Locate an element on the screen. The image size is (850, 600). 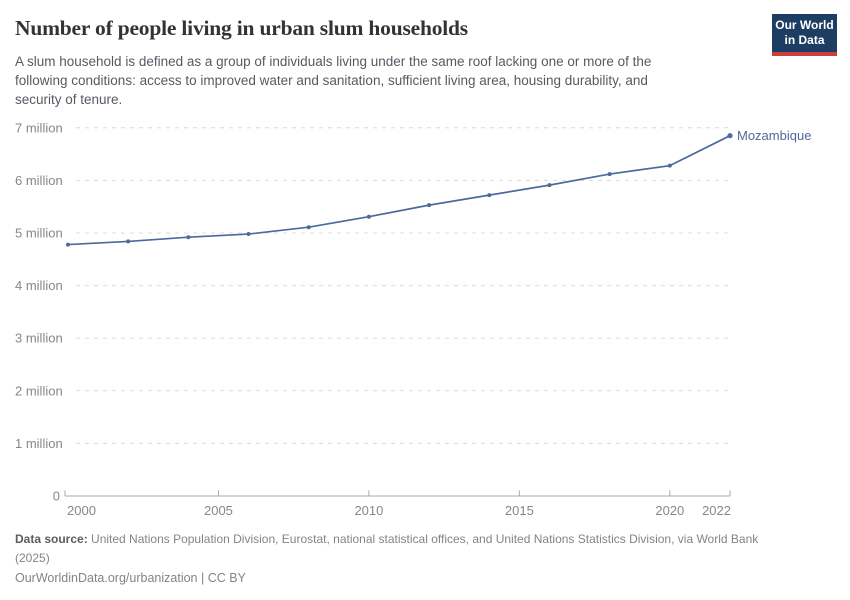
y-axis-tick-label: 4 million is located at coordinates (39, 285).